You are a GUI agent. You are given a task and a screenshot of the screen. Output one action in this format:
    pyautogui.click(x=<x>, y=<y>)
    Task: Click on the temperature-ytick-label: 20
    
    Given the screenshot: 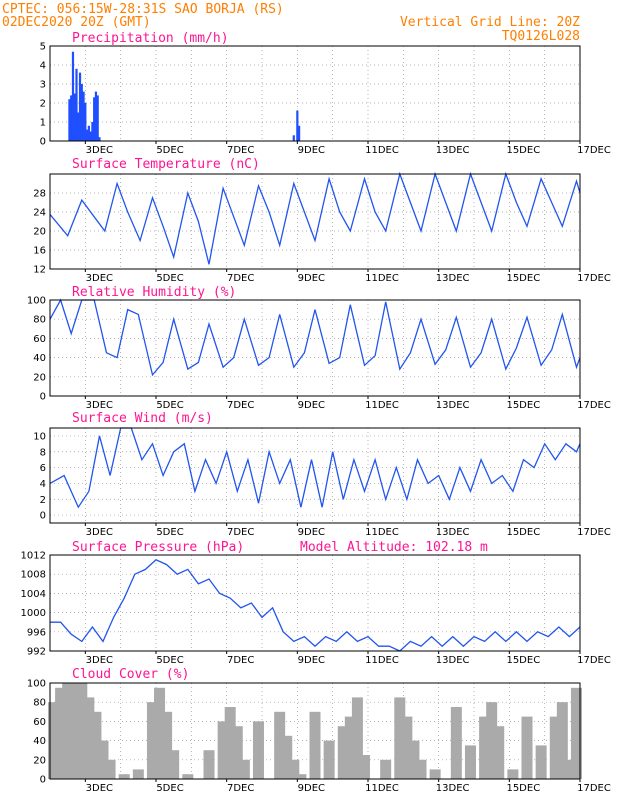 What is the action you would take?
    pyautogui.click(x=39, y=232)
    